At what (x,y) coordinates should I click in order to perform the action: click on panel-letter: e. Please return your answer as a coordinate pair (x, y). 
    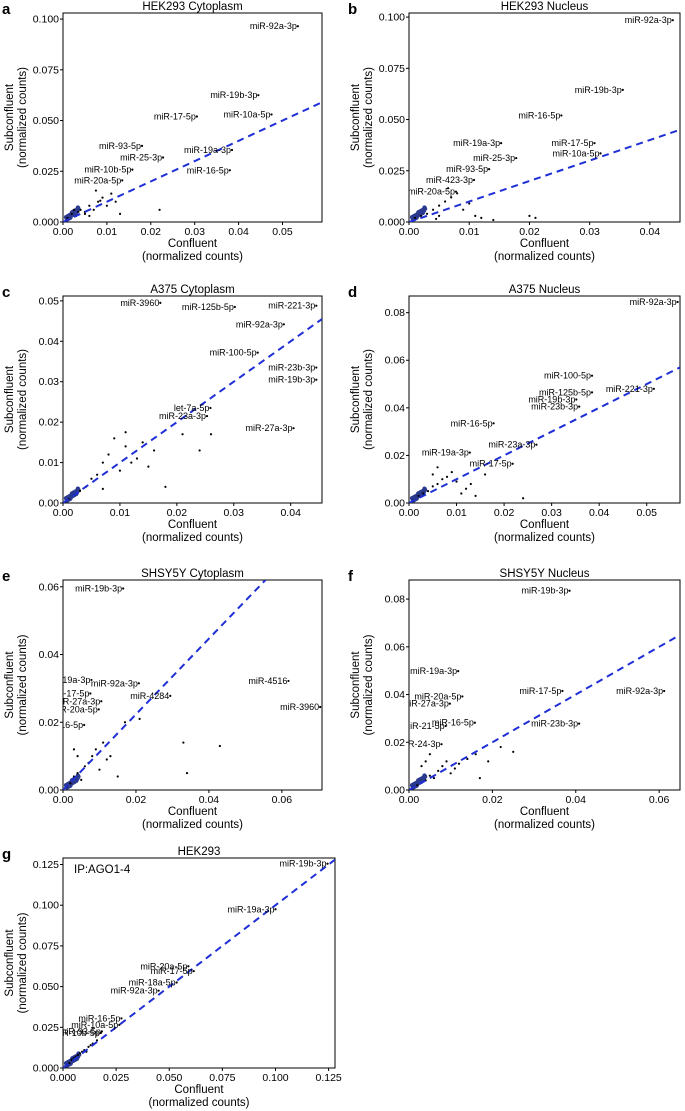
    Looking at the image, I should click on (6, 576).